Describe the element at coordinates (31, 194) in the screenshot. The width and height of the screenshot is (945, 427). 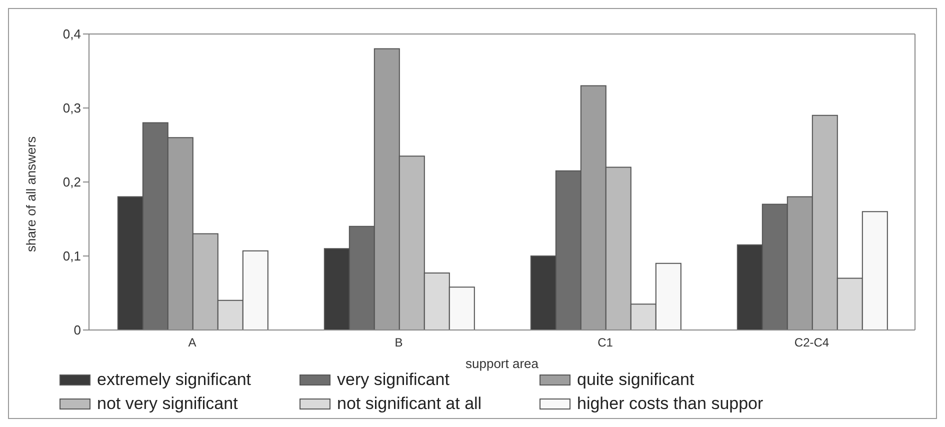
I see `y-axis-title: share of all answers` at that location.